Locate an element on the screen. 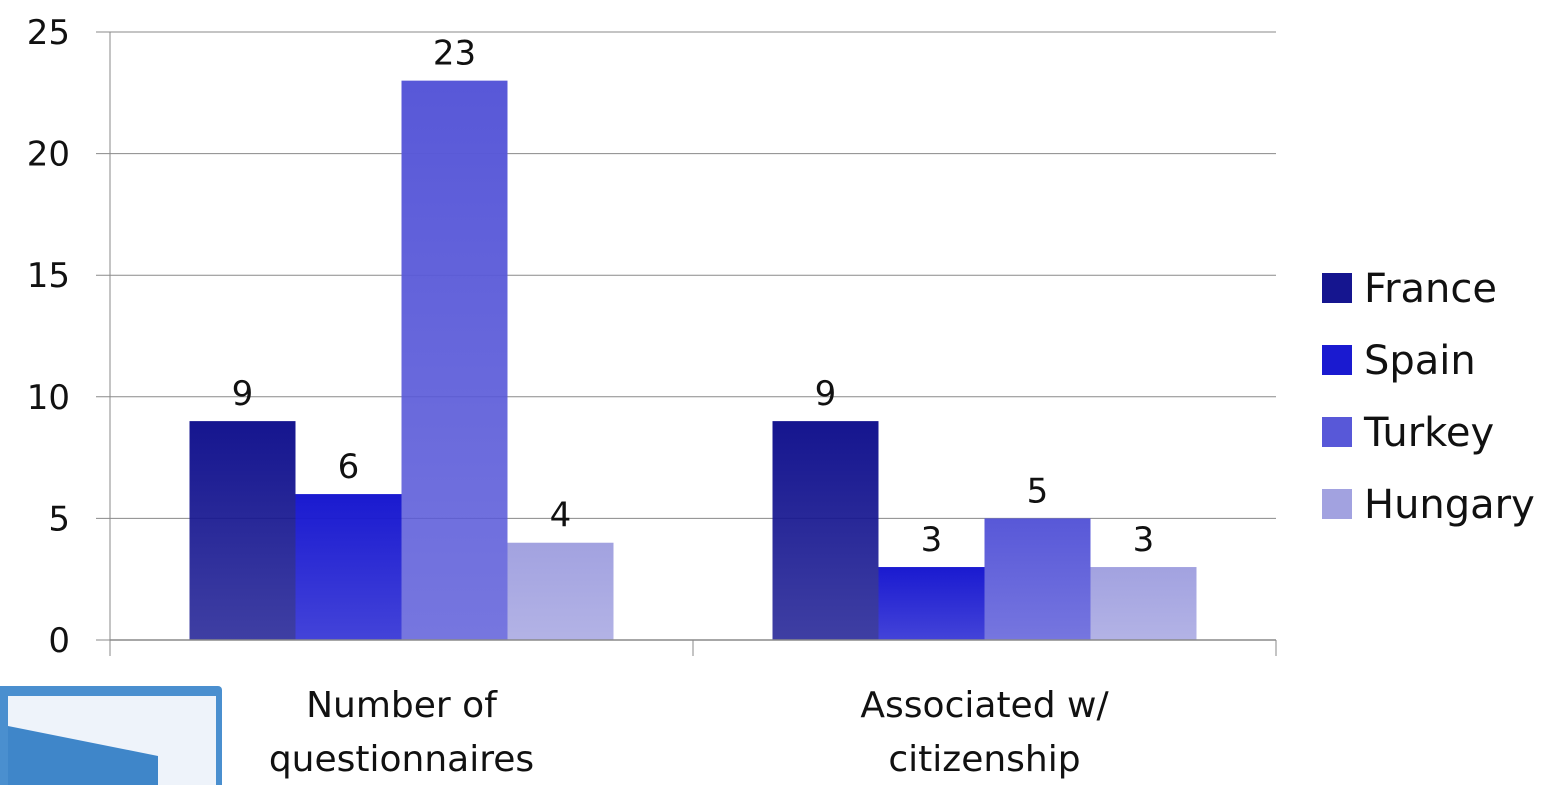 The height and width of the screenshot is (785, 1566). y-tick-label: 15 is located at coordinates (48, 276).